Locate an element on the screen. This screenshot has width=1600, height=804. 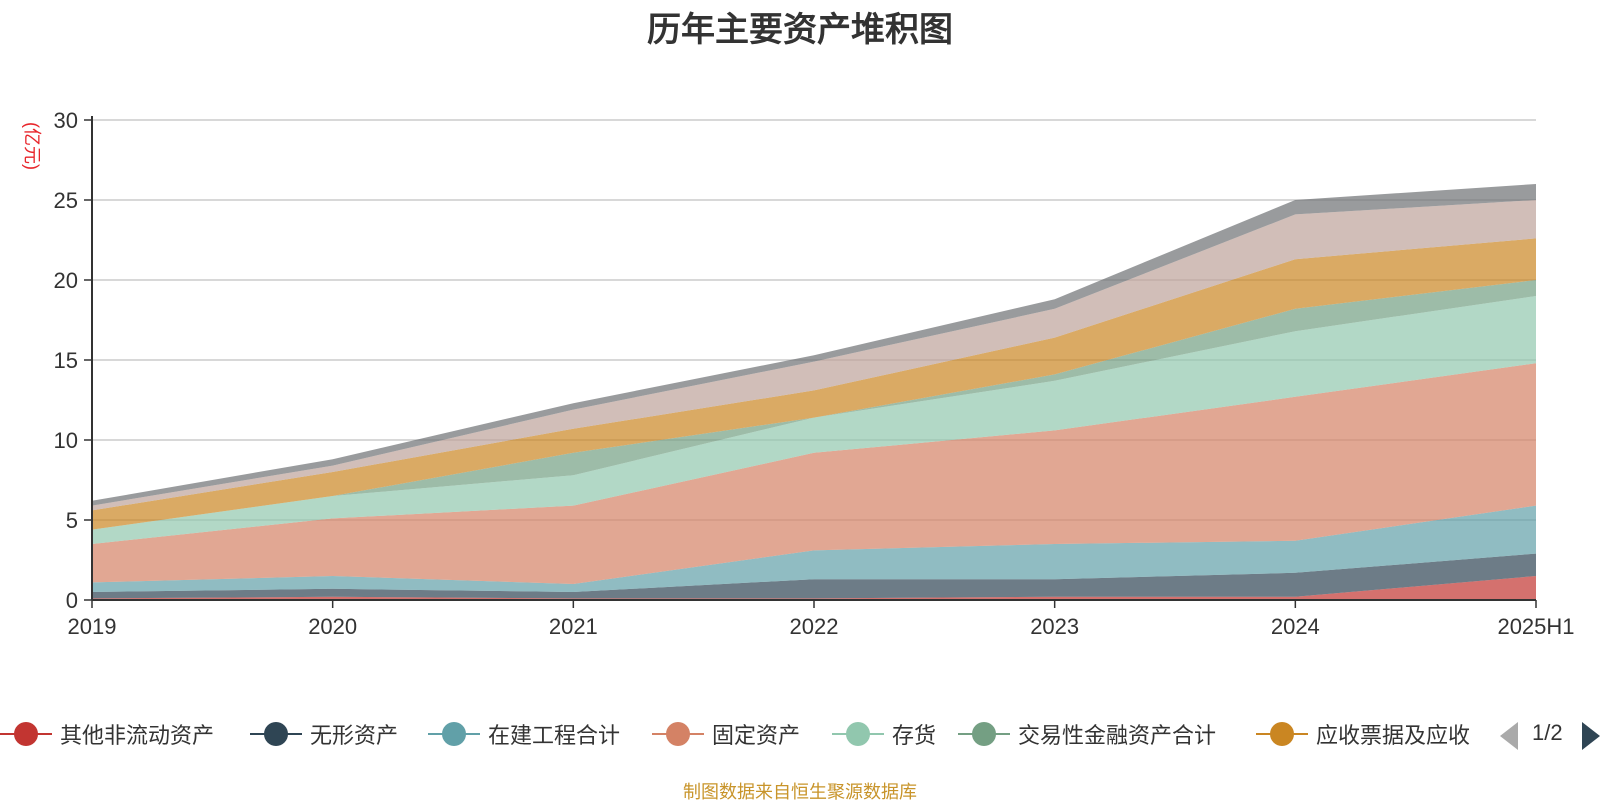
x-tick-label: 2020 is located at coordinates (332, 626).